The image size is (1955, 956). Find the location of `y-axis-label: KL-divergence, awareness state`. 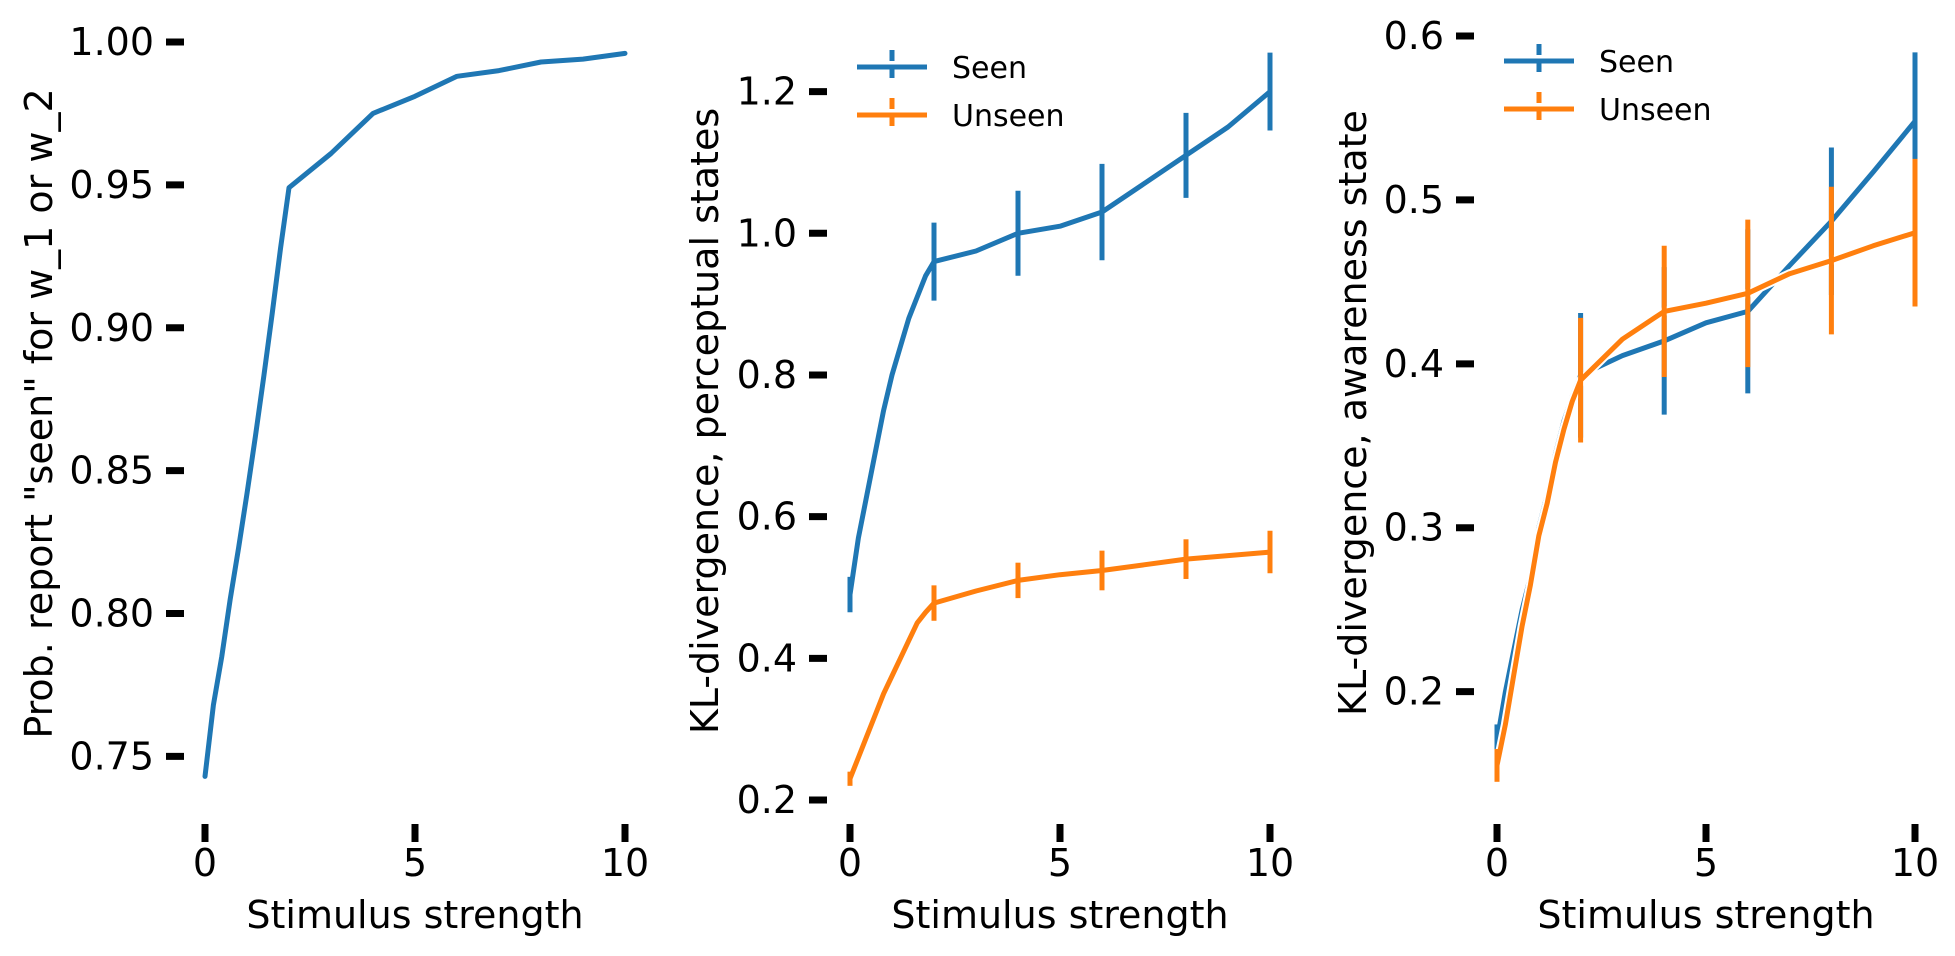

y-axis-label: KL-divergence, awareness state is located at coordinates (1353, 413).